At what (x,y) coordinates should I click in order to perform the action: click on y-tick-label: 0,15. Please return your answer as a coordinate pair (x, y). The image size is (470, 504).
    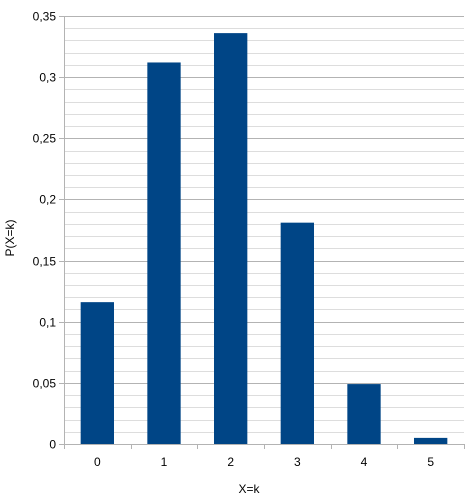
    Looking at the image, I should click on (45, 262).